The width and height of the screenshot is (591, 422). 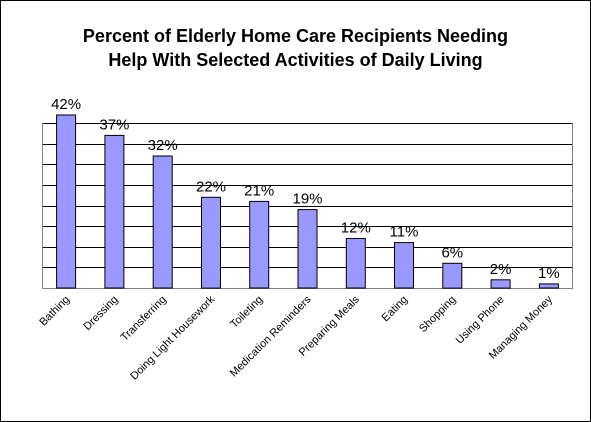 What do you see at coordinates (437, 314) in the screenshot?
I see `category-label: Shopping` at bounding box center [437, 314].